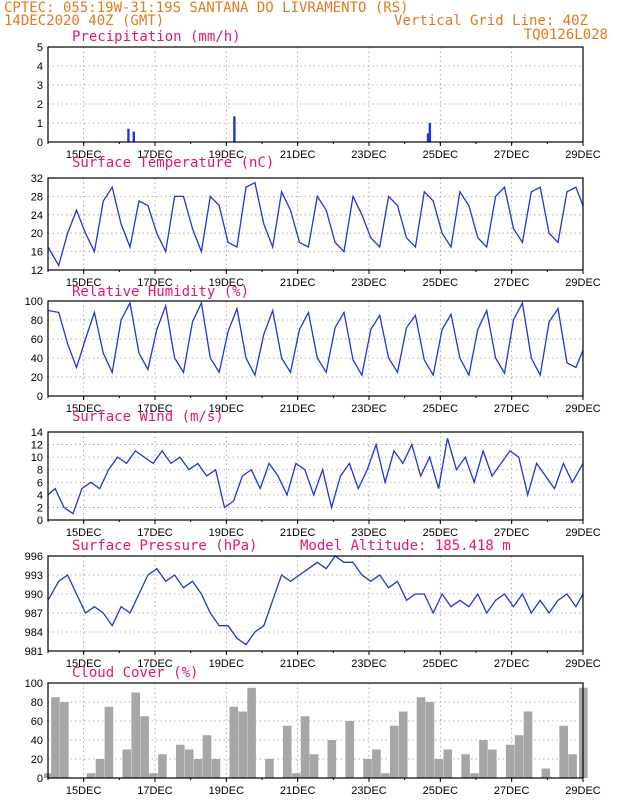 The width and height of the screenshot is (618, 800). What do you see at coordinates (84, 664) in the screenshot?
I see `pressure-xtick-label: 15DEC` at bounding box center [84, 664].